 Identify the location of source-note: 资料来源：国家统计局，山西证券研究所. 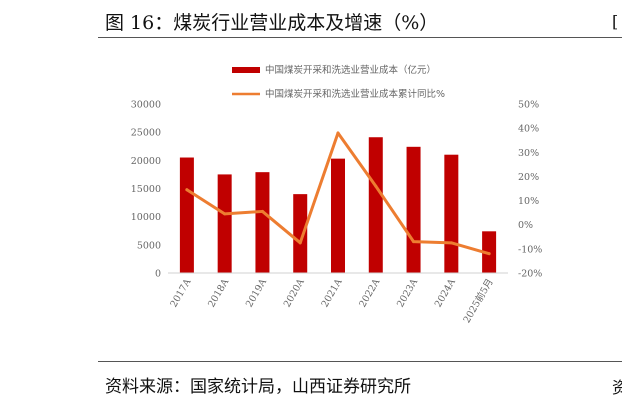
(258, 387).